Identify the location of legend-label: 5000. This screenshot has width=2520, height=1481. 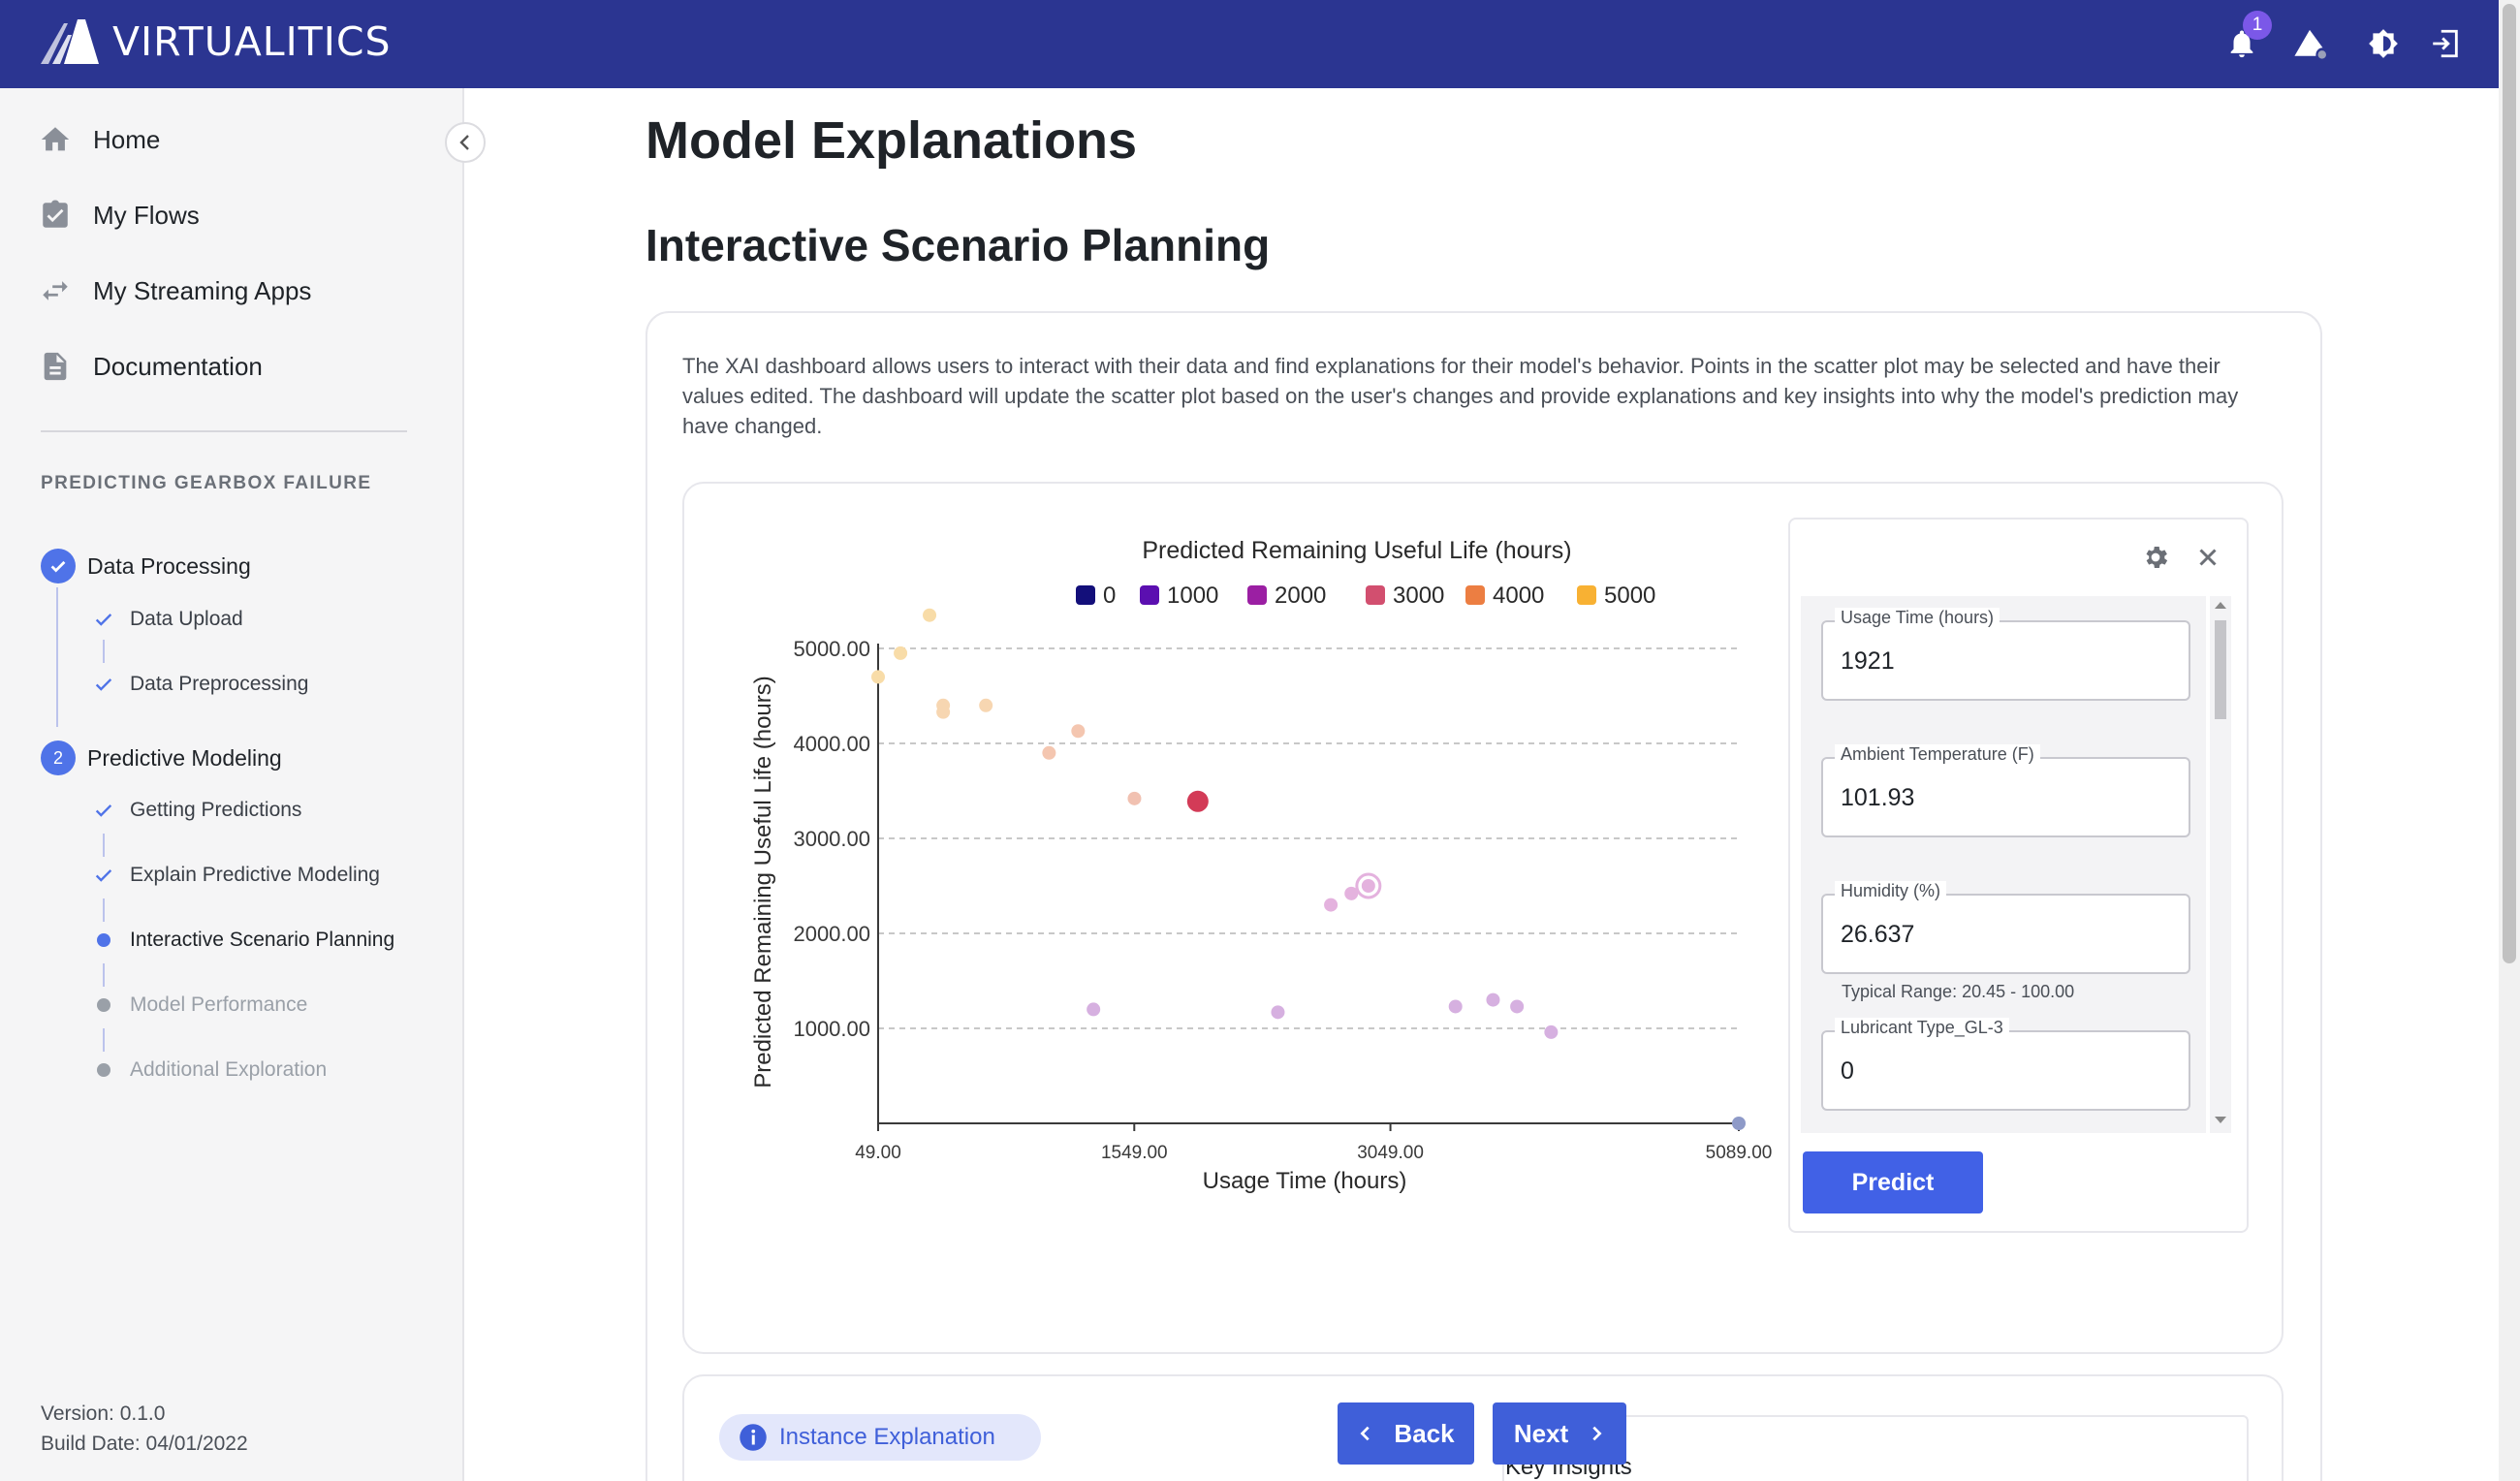
(1630, 596).